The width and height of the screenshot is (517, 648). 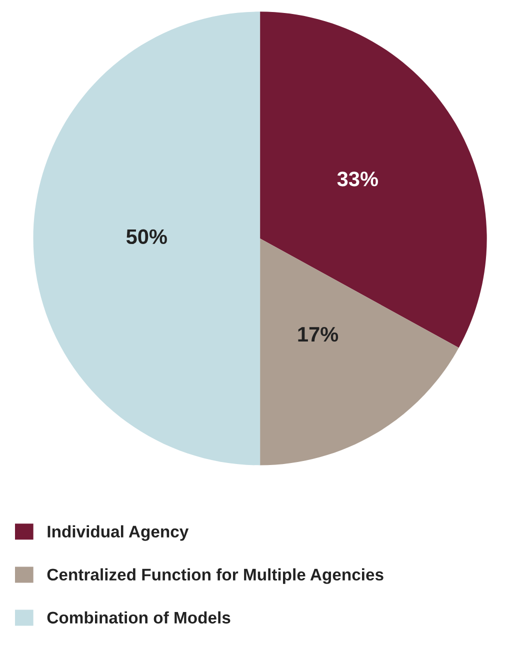 What do you see at coordinates (138, 617) in the screenshot?
I see `legend-label: Combination of Models` at bounding box center [138, 617].